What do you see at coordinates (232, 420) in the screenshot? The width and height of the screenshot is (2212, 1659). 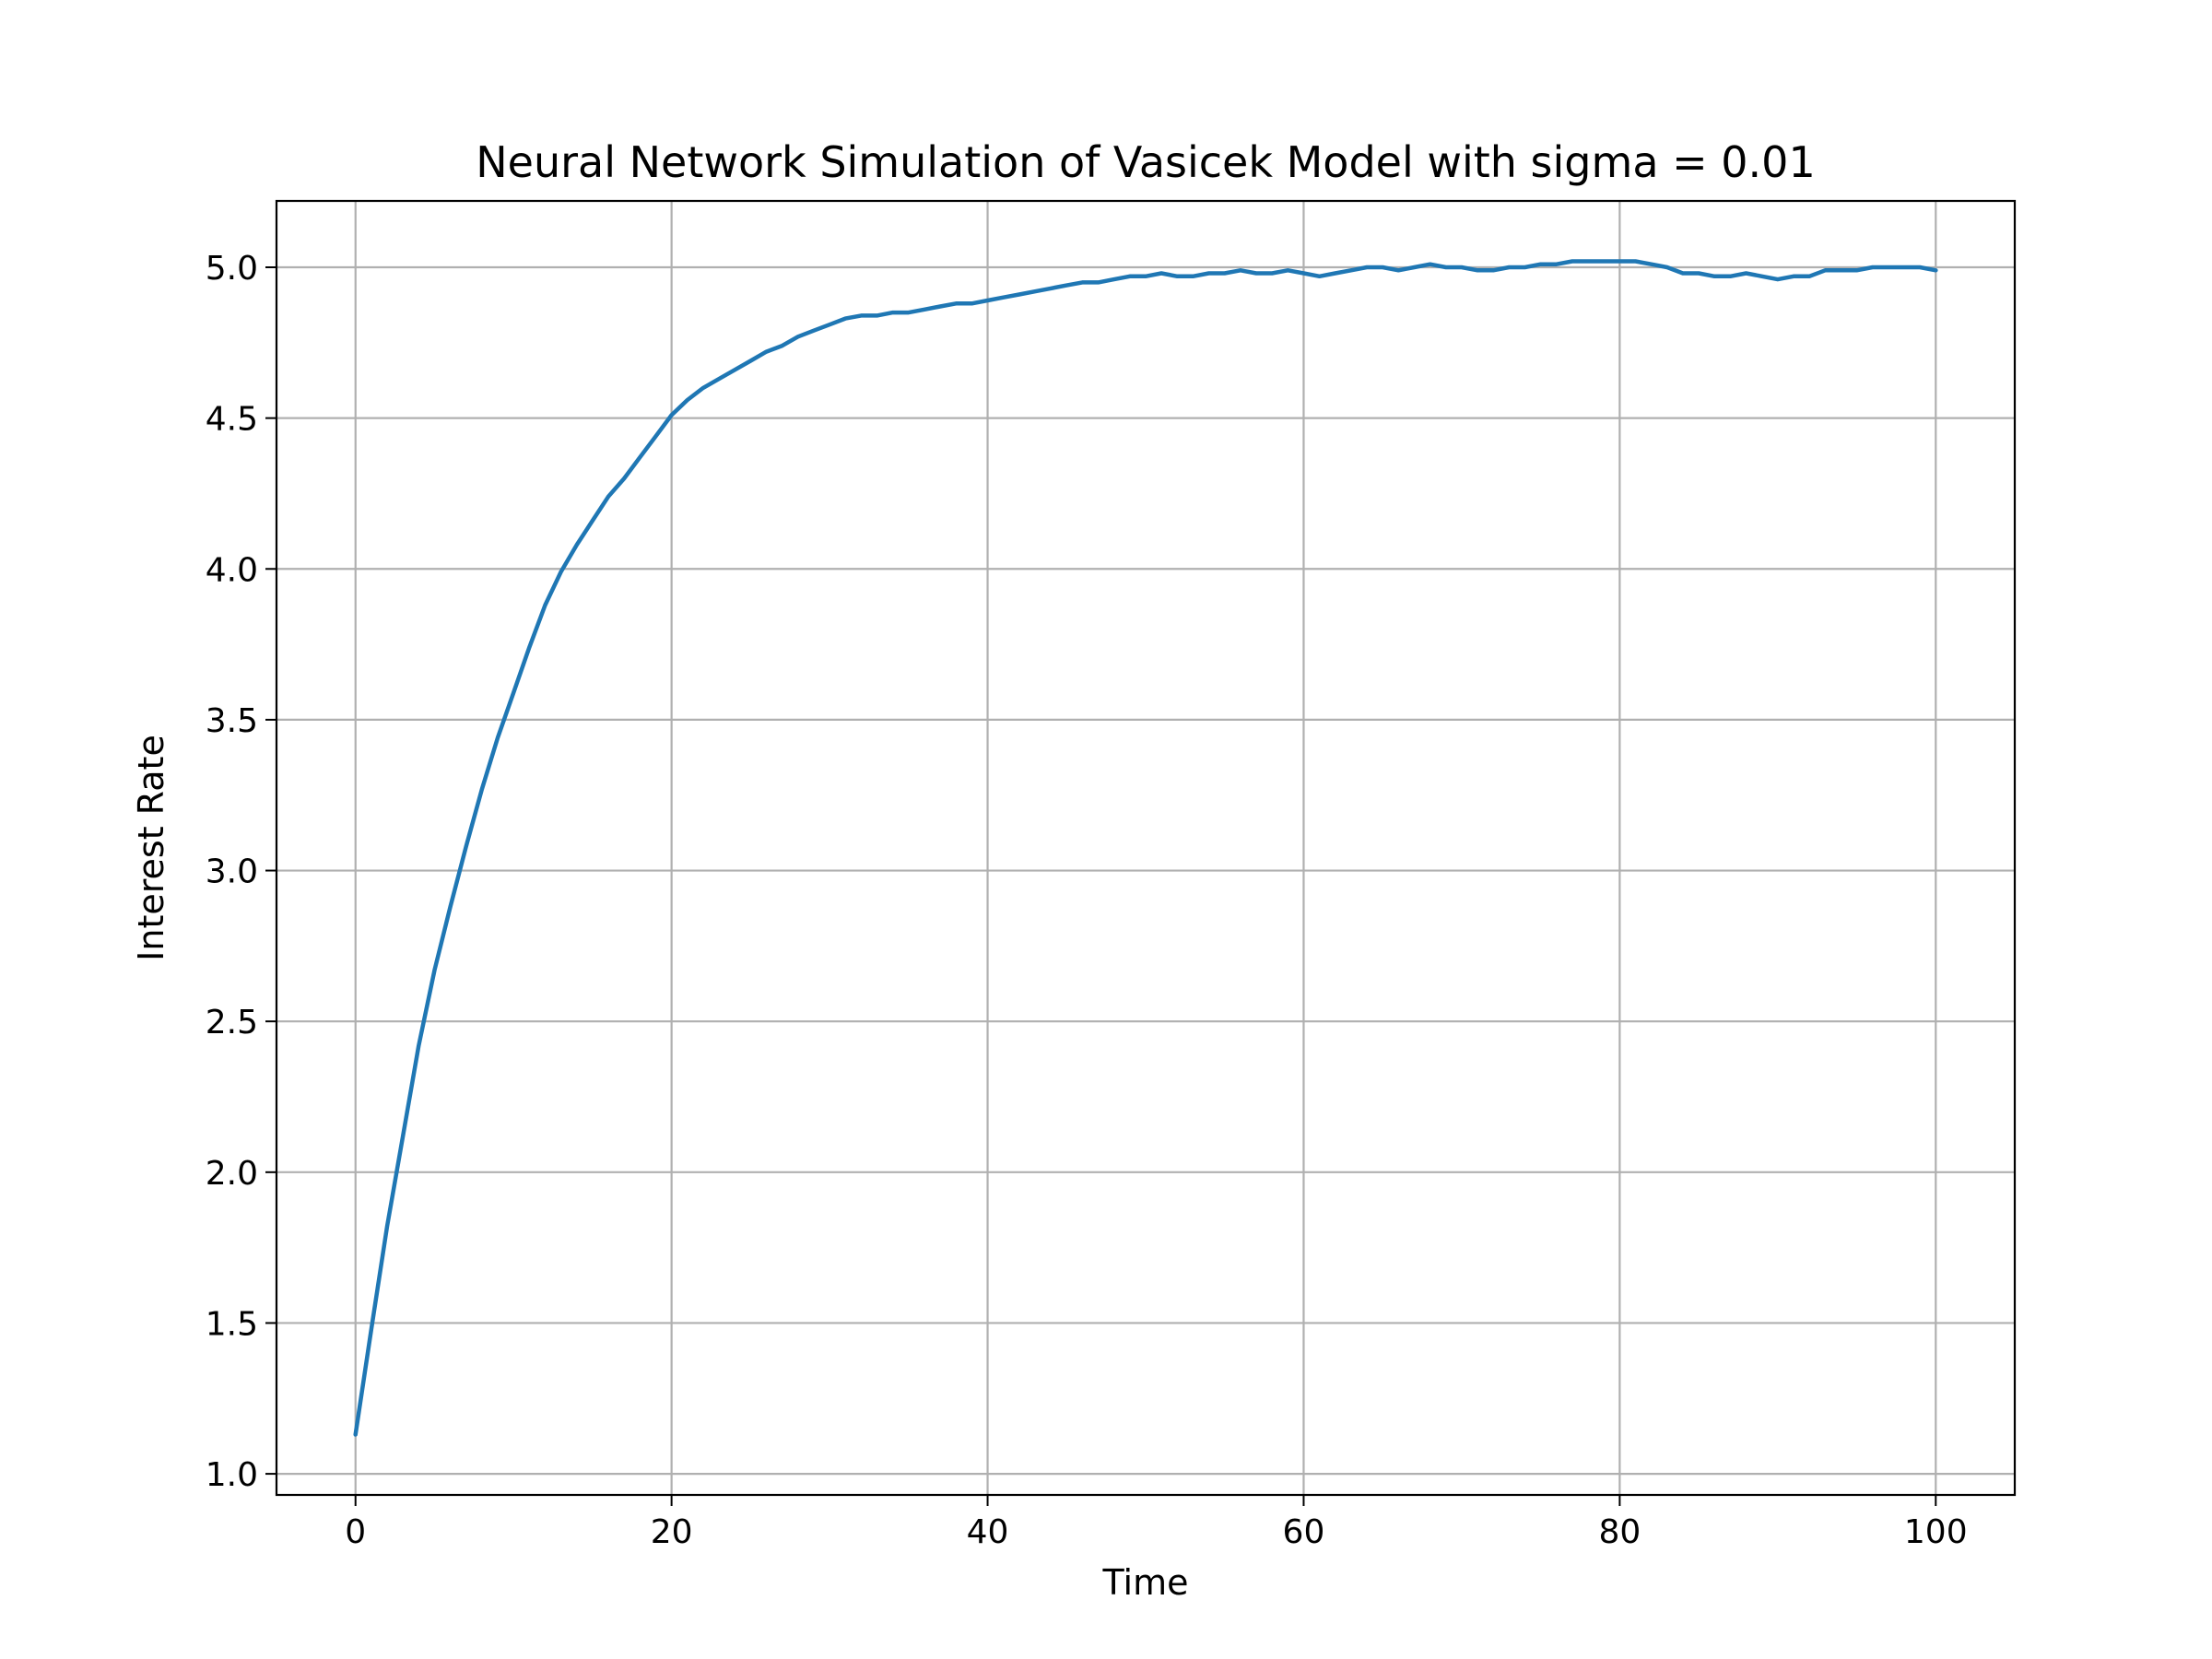 I see `y-tick-label: 4.5` at bounding box center [232, 420].